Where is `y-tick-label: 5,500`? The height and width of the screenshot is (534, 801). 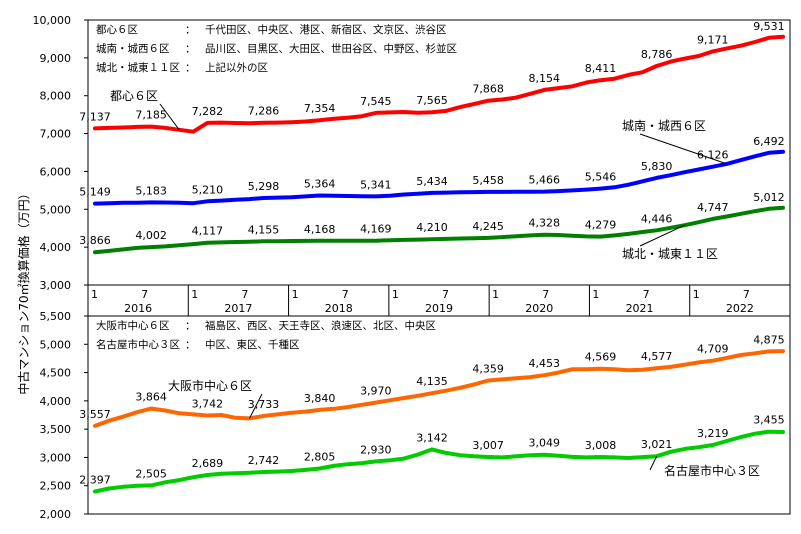 y-tick-label: 5,500 is located at coordinates (56, 316).